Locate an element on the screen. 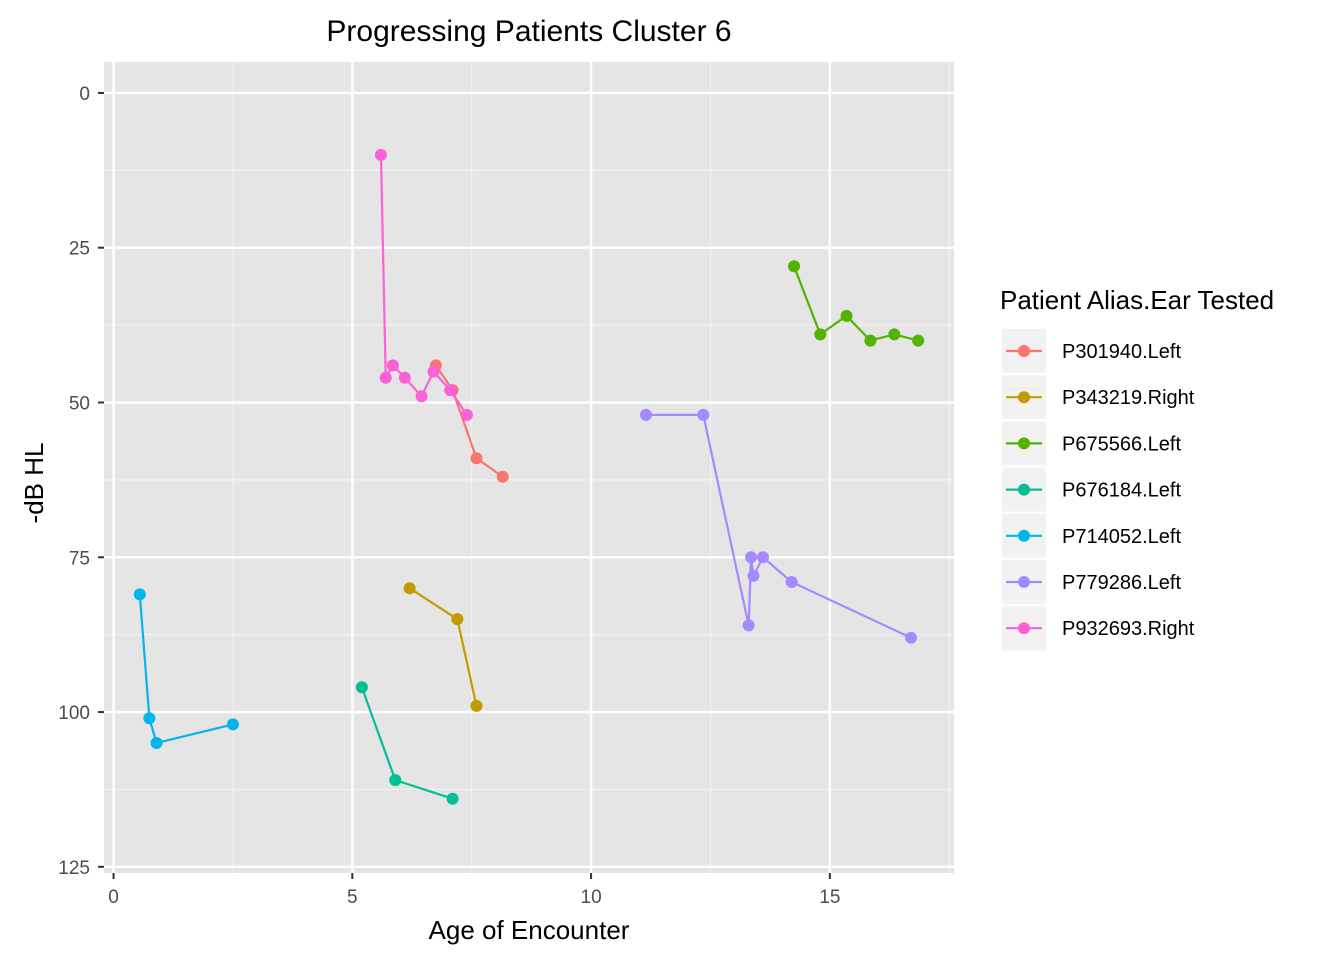  y-tick-label: 0 is located at coordinates (84, 94).